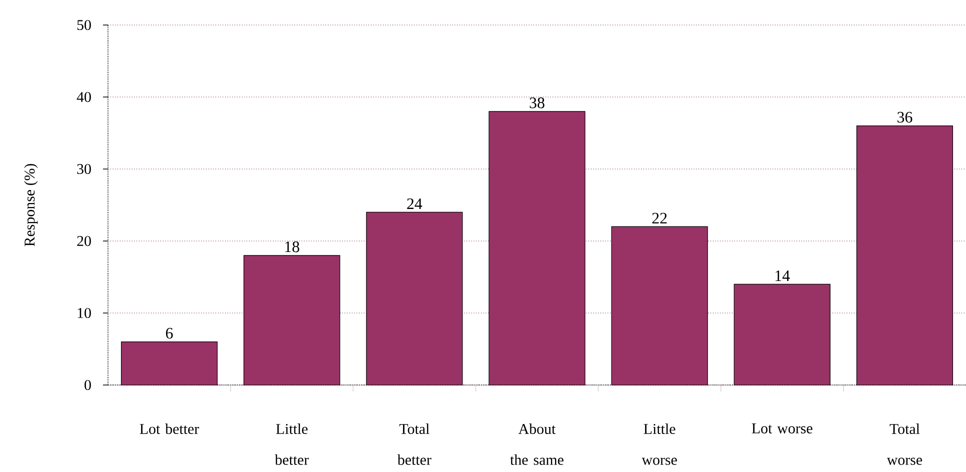 The image size is (966, 472). I want to click on data-label: 6, so click(169, 333).